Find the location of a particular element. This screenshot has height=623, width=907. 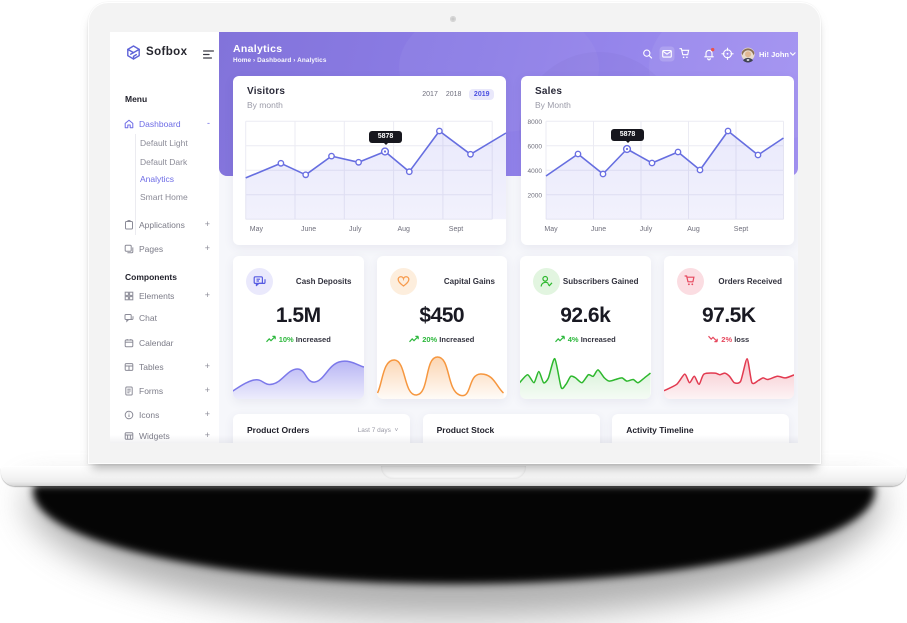

svg-text: 4000 is located at coordinates (535, 171).